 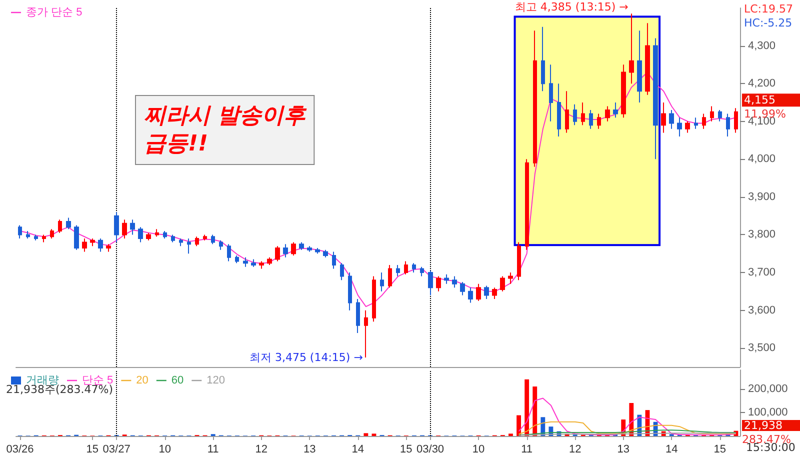 What do you see at coordinates (226, 130) in the screenshot?
I see `annotation: 찌라시 발송이후 급등!!` at bounding box center [226, 130].